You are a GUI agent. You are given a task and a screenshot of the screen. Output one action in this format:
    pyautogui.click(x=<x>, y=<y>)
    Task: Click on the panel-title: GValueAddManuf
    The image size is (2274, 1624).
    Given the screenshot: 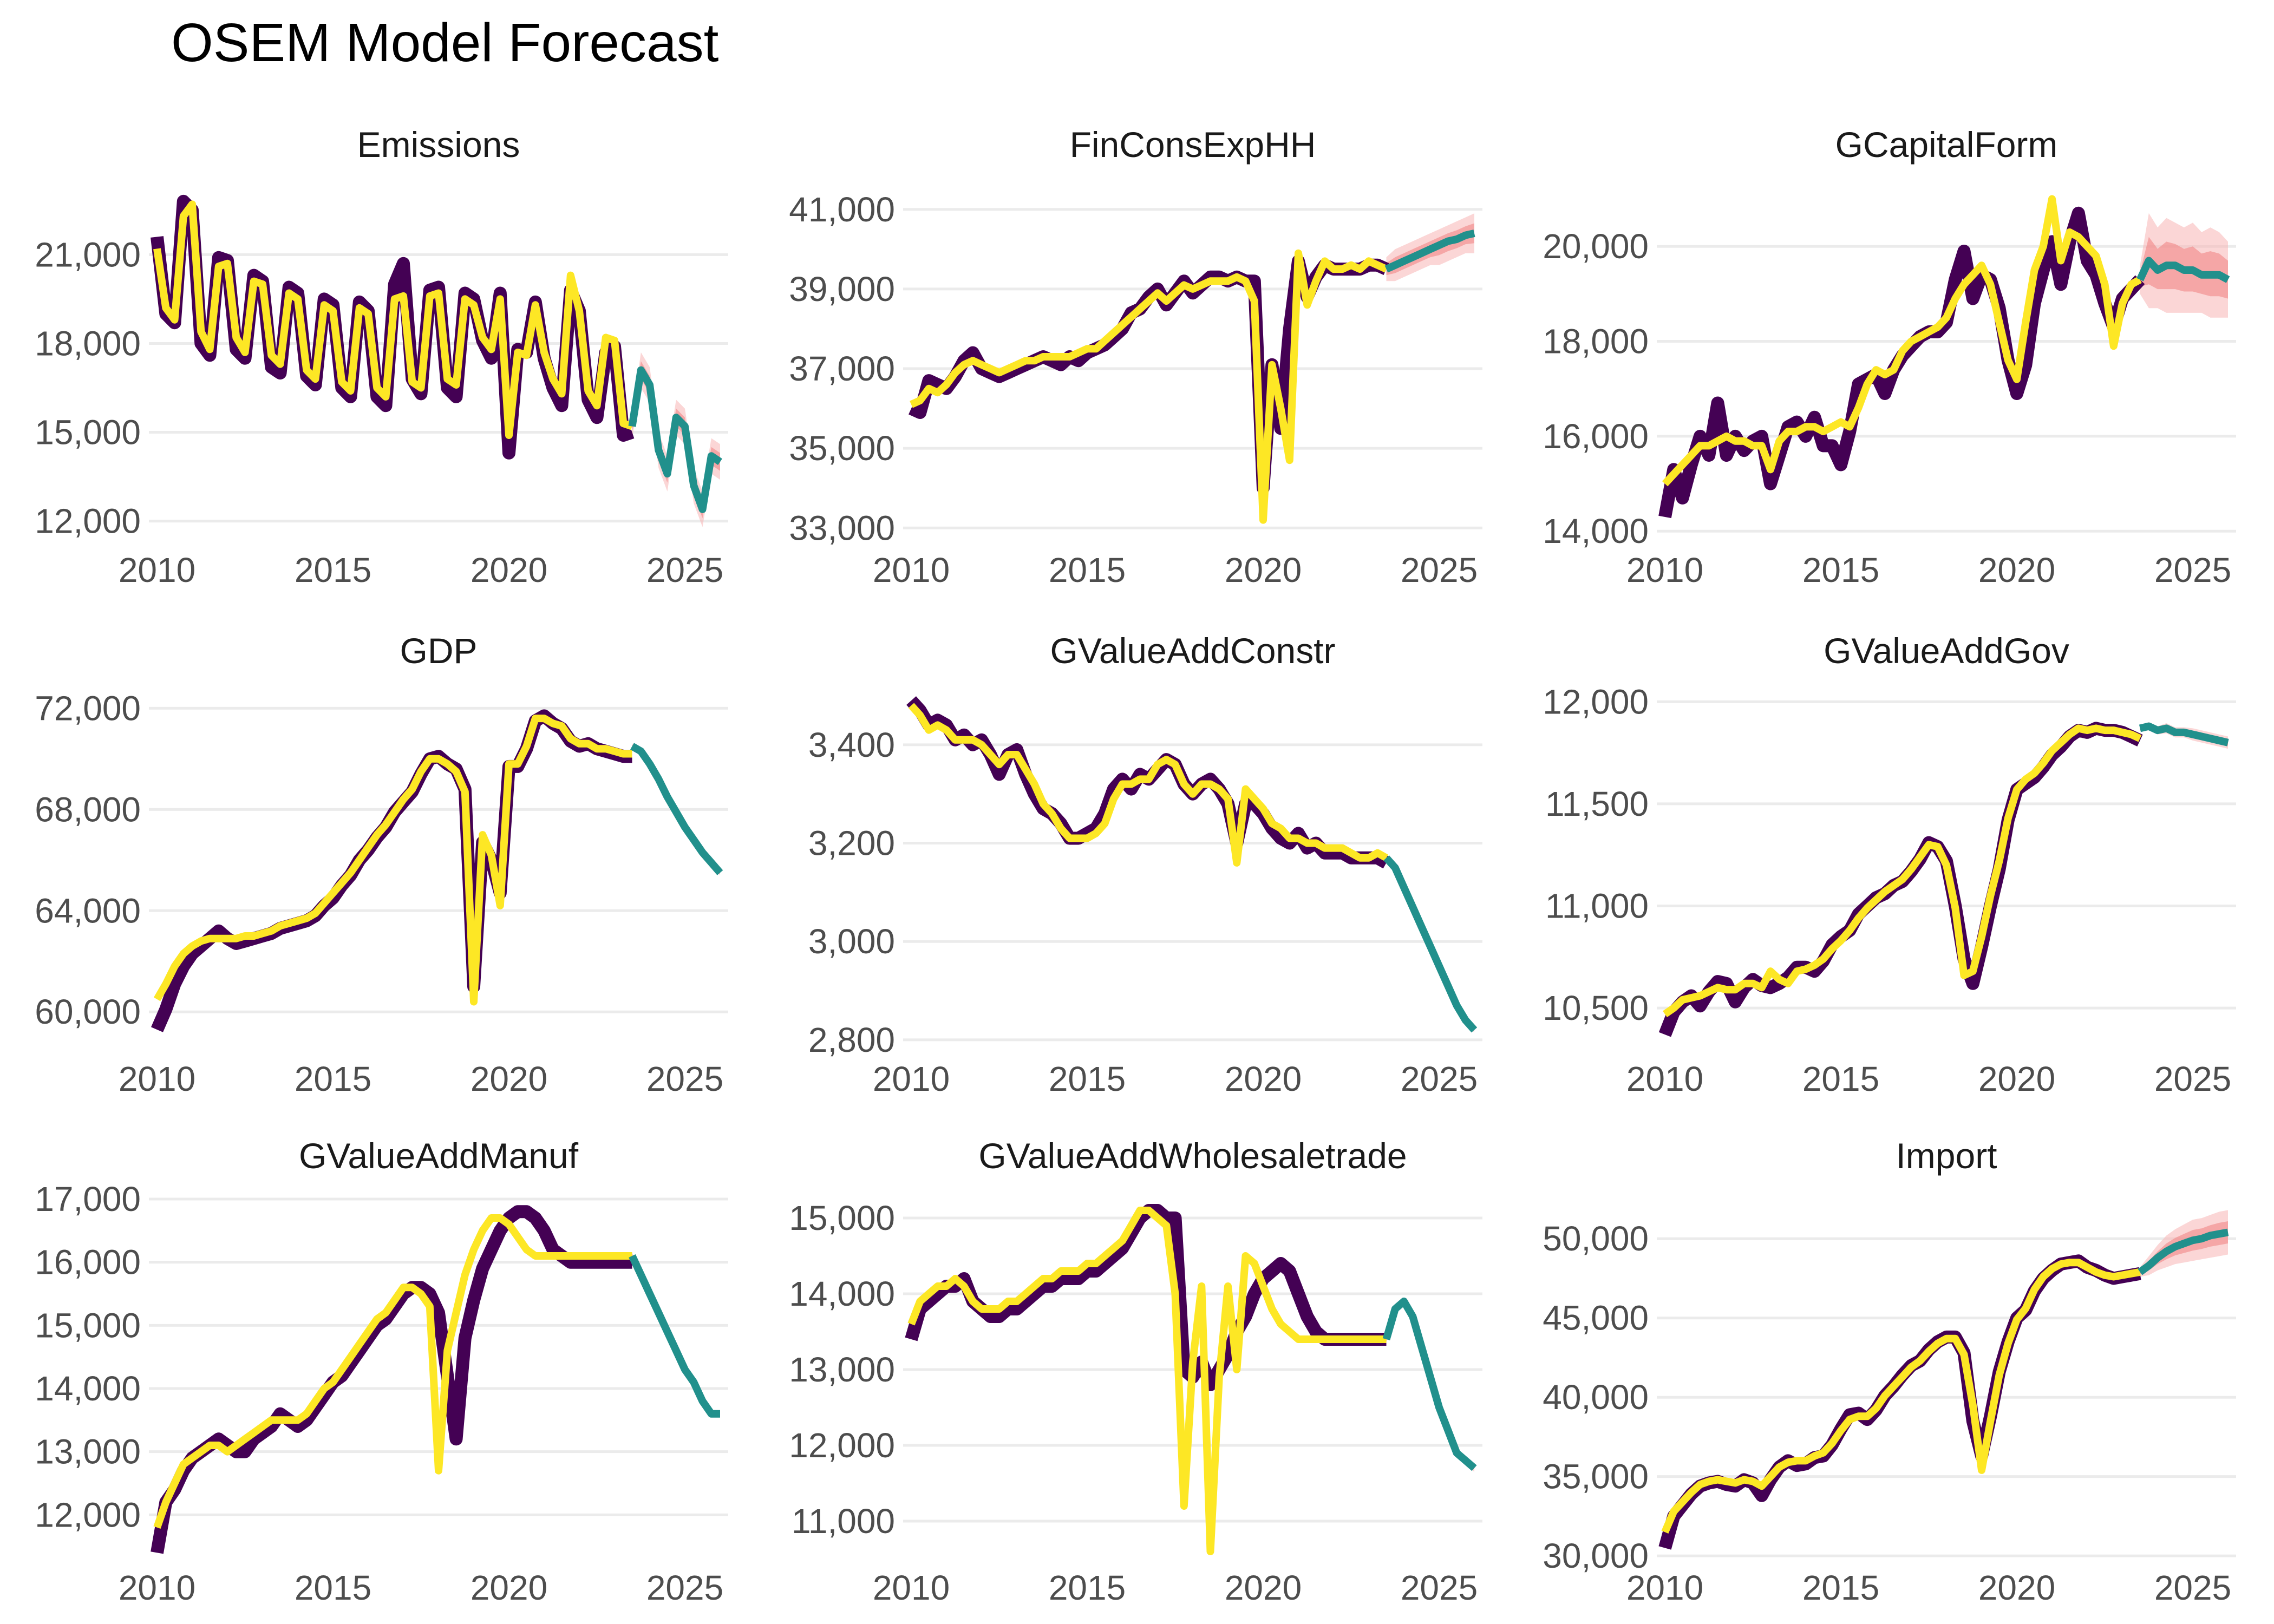 What is the action you would take?
    pyautogui.click(x=439, y=1156)
    